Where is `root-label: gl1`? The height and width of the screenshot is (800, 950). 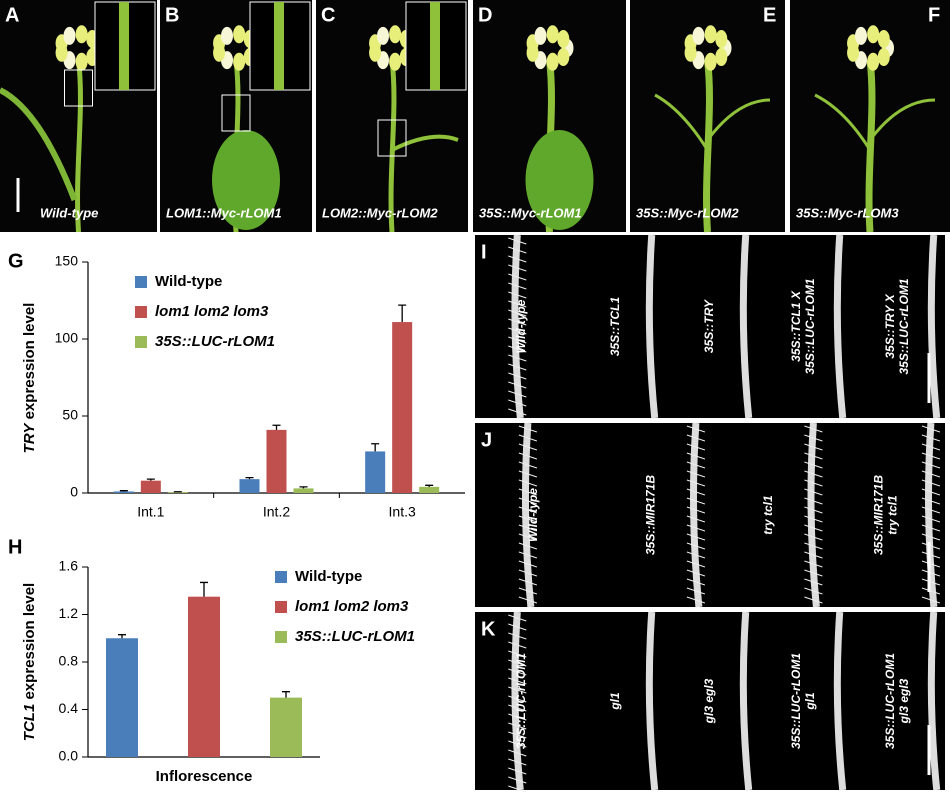
root-label: gl1 is located at coordinates (615, 701).